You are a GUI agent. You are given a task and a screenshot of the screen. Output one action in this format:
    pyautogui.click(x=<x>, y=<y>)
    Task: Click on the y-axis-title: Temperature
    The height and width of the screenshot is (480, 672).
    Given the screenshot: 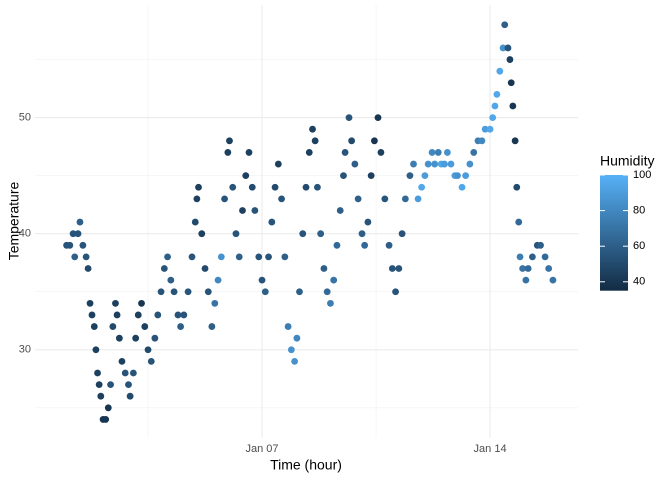 What is the action you would take?
    pyautogui.click(x=14, y=220)
    